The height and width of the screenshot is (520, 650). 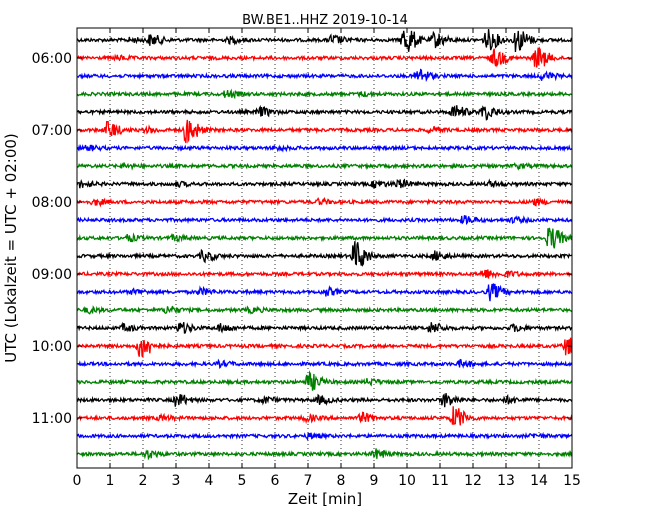 I want to click on x-axis-label: Zeit [min], so click(x=325, y=499).